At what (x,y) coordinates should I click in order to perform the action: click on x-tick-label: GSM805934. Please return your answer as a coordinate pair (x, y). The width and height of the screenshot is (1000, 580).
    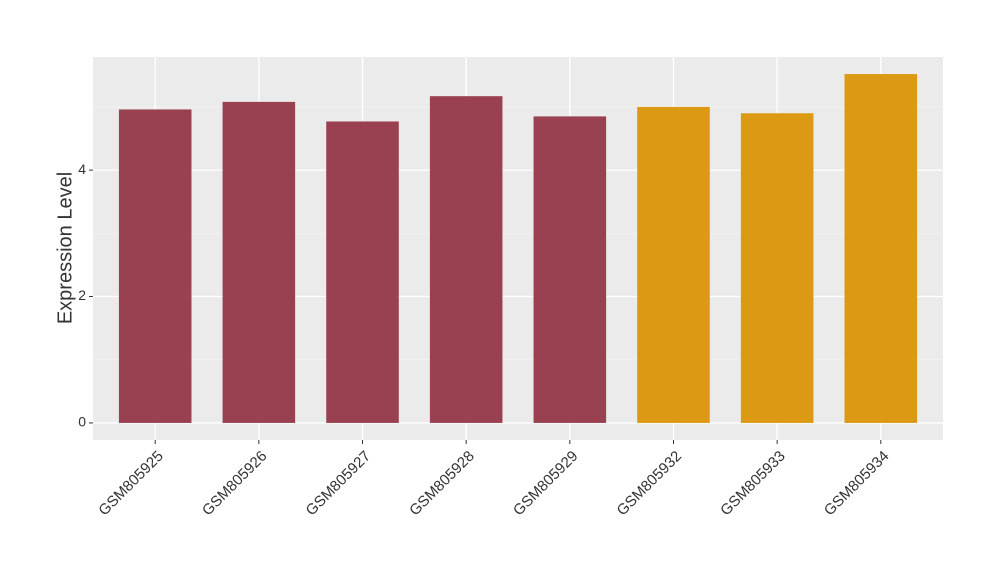
    Looking at the image, I should click on (857, 484).